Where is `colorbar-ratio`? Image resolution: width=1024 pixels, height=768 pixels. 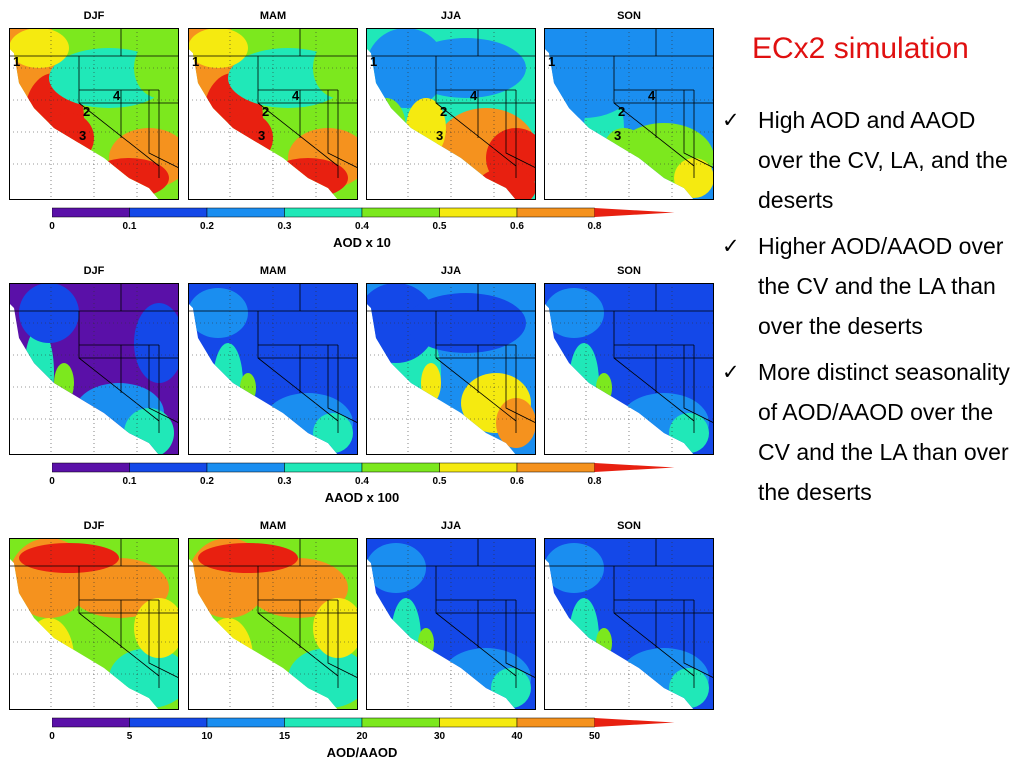 colorbar-ratio is located at coordinates (363, 722).